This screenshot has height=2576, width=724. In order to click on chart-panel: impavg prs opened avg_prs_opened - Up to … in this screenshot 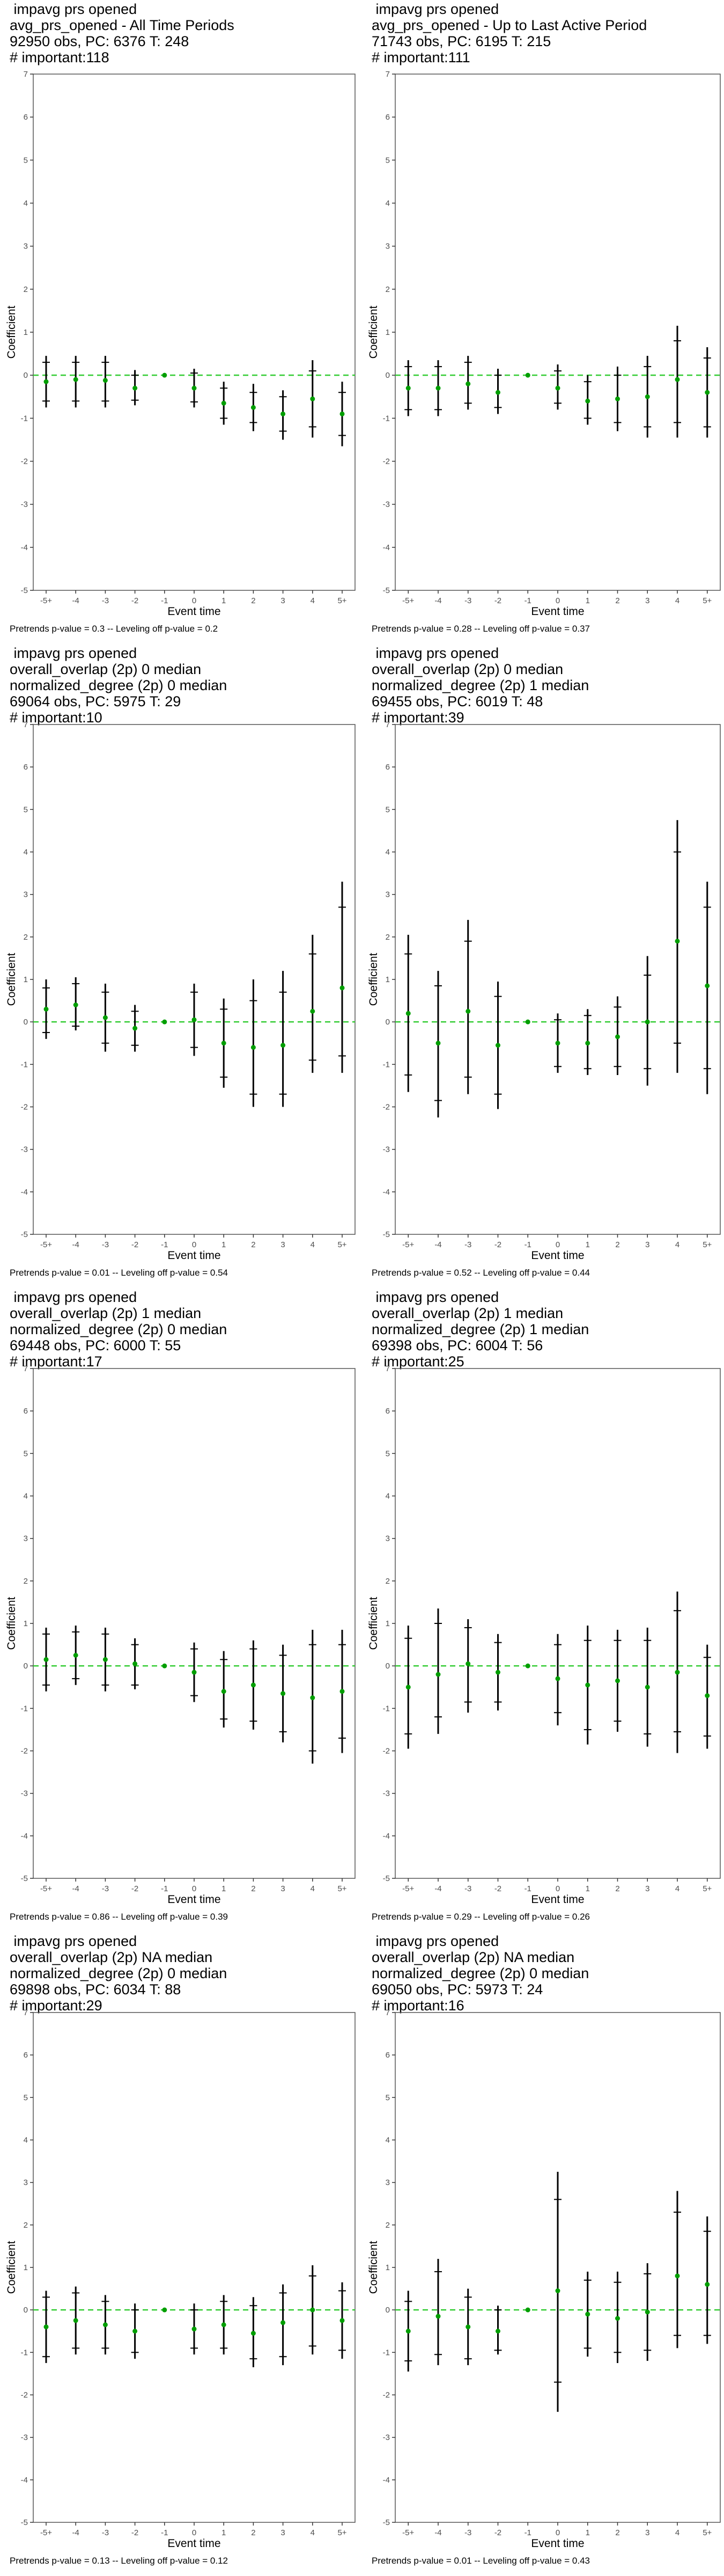, I will do `click(543, 322)`.